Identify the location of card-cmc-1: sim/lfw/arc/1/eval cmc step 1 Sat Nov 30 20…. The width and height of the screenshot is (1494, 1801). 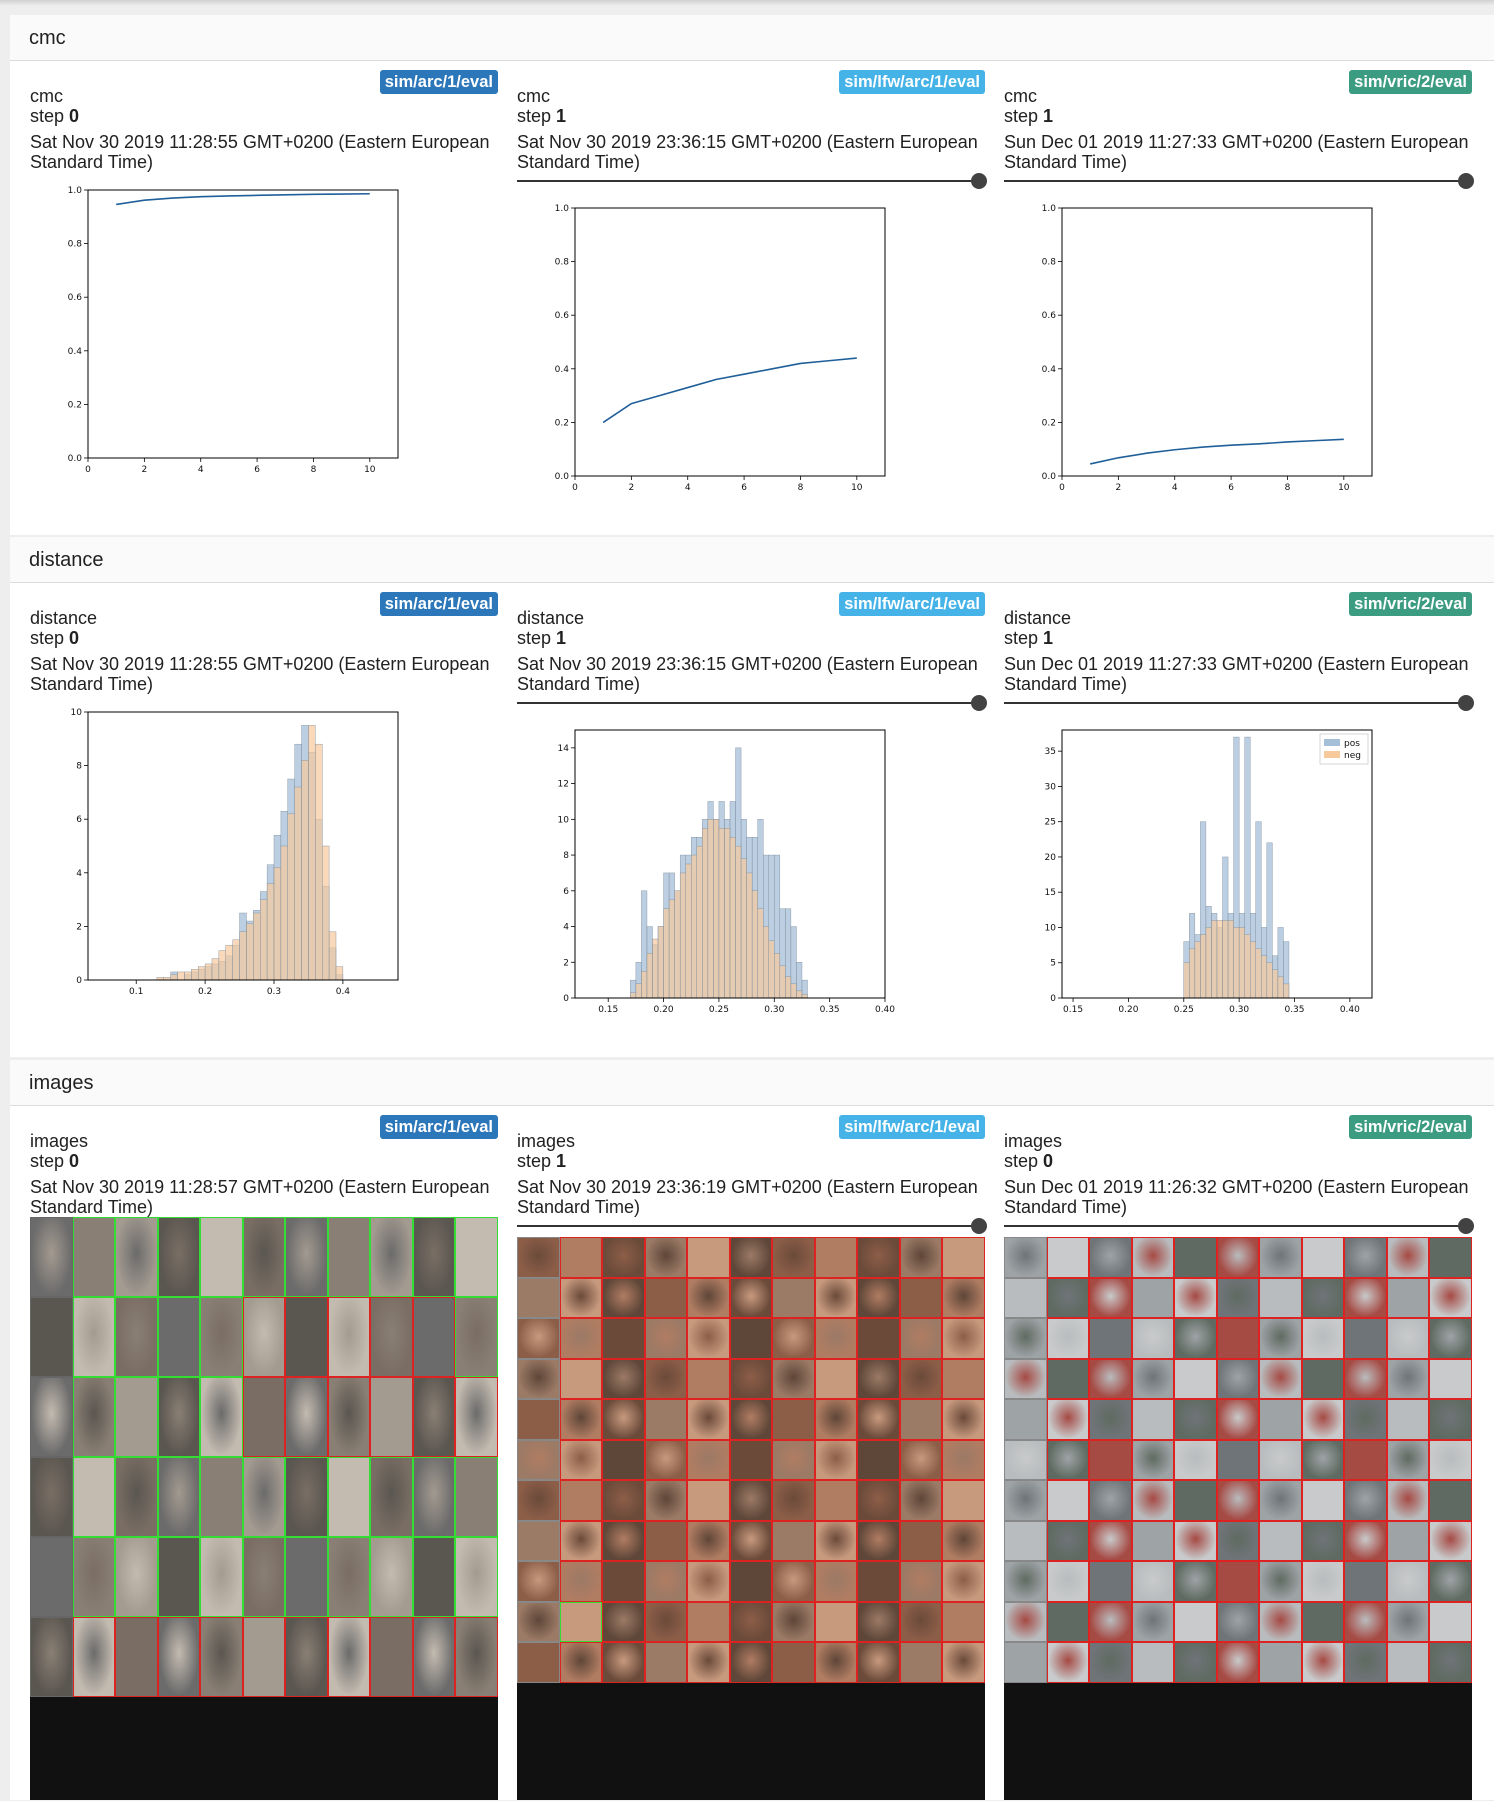
(752, 296).